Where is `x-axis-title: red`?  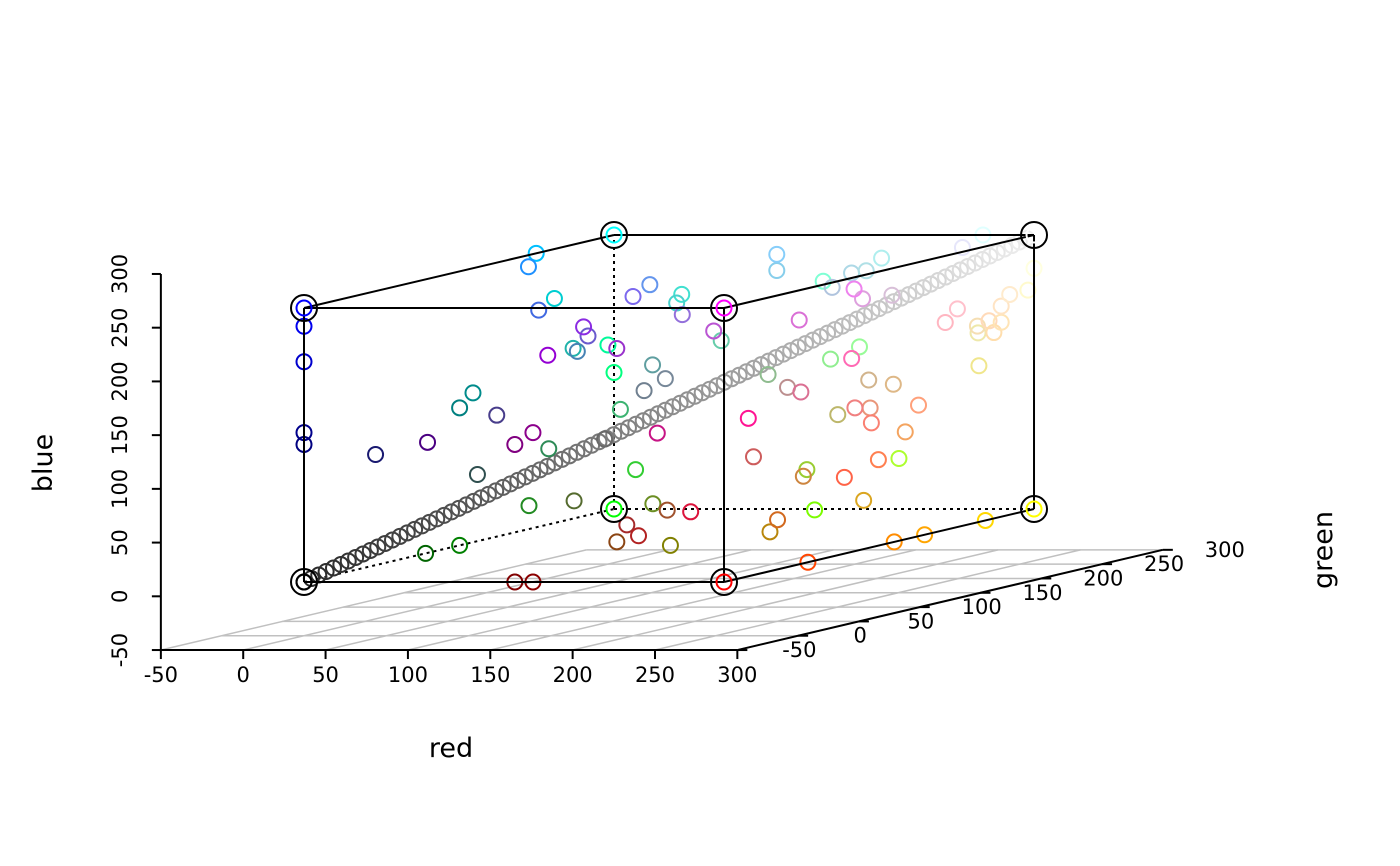
x-axis-title: red is located at coordinates (451, 748).